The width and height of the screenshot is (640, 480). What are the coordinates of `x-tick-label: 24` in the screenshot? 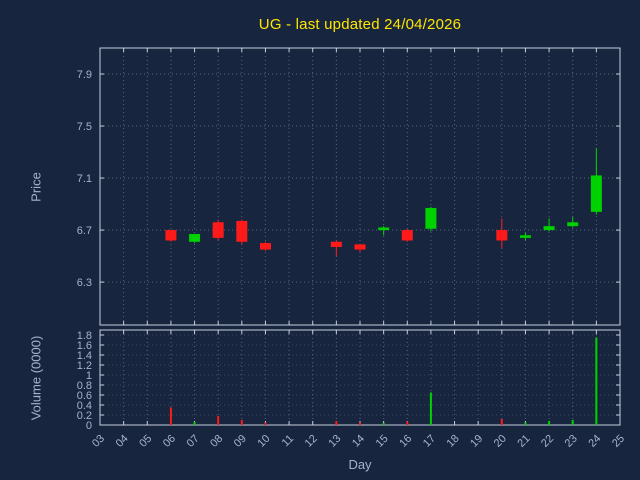 It's located at (594, 441).